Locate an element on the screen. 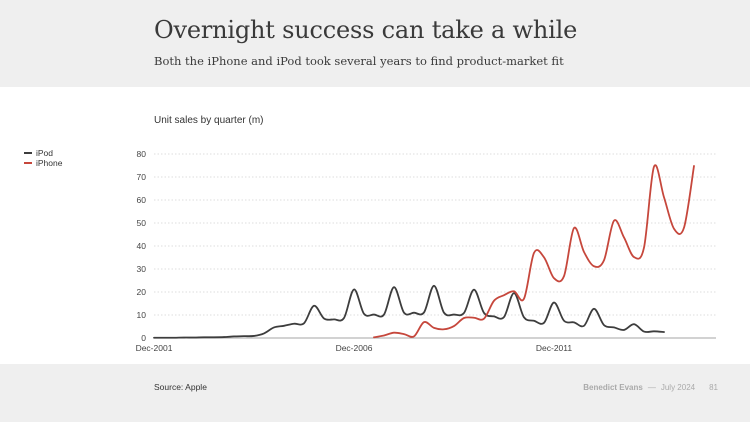  x-tick-label-2: Dec-2011 is located at coordinates (554, 348).